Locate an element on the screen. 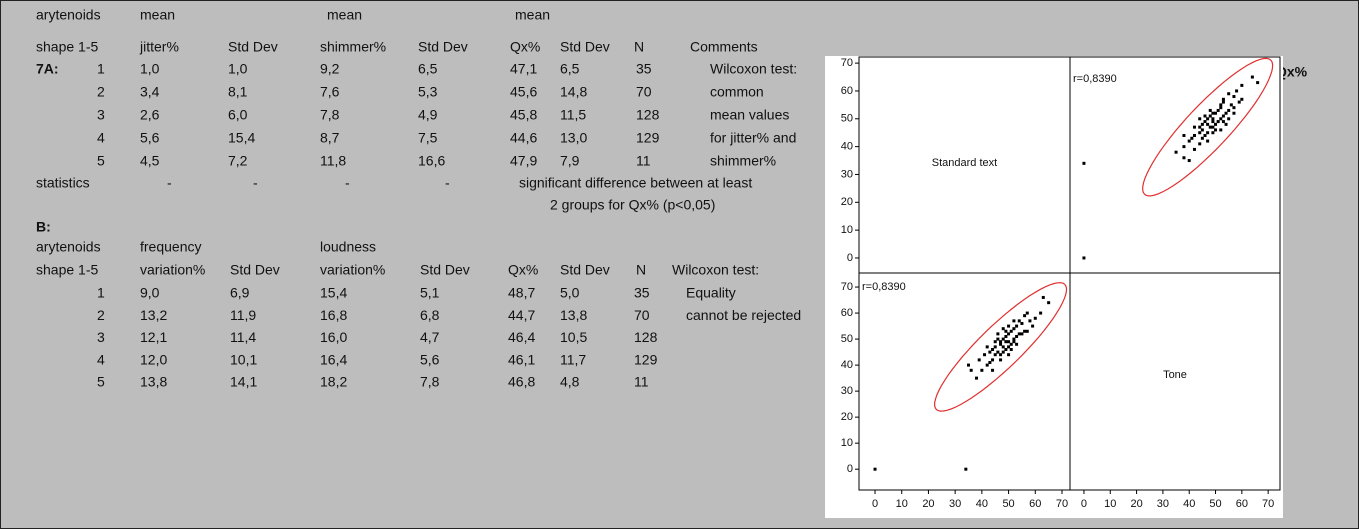 This screenshot has width=1359, height=529. table-cell: 7,9 is located at coordinates (570, 161).